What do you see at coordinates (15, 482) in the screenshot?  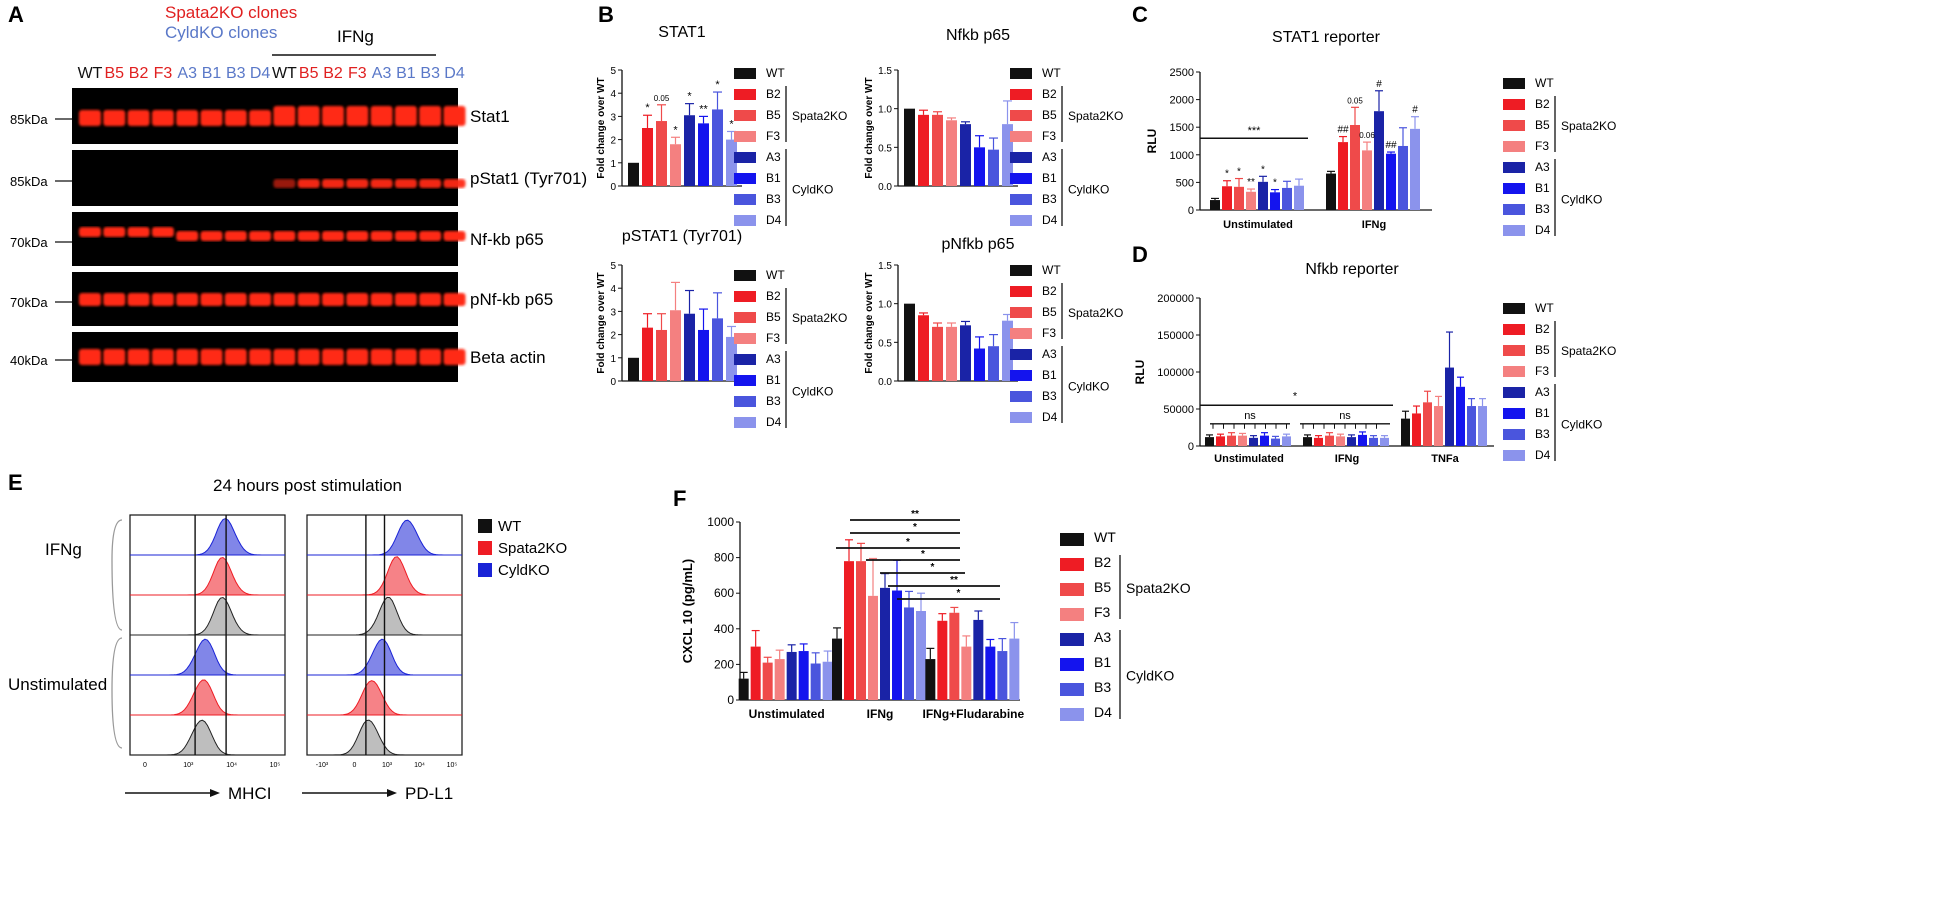 I see `panel-letter-e: E` at bounding box center [15, 482].